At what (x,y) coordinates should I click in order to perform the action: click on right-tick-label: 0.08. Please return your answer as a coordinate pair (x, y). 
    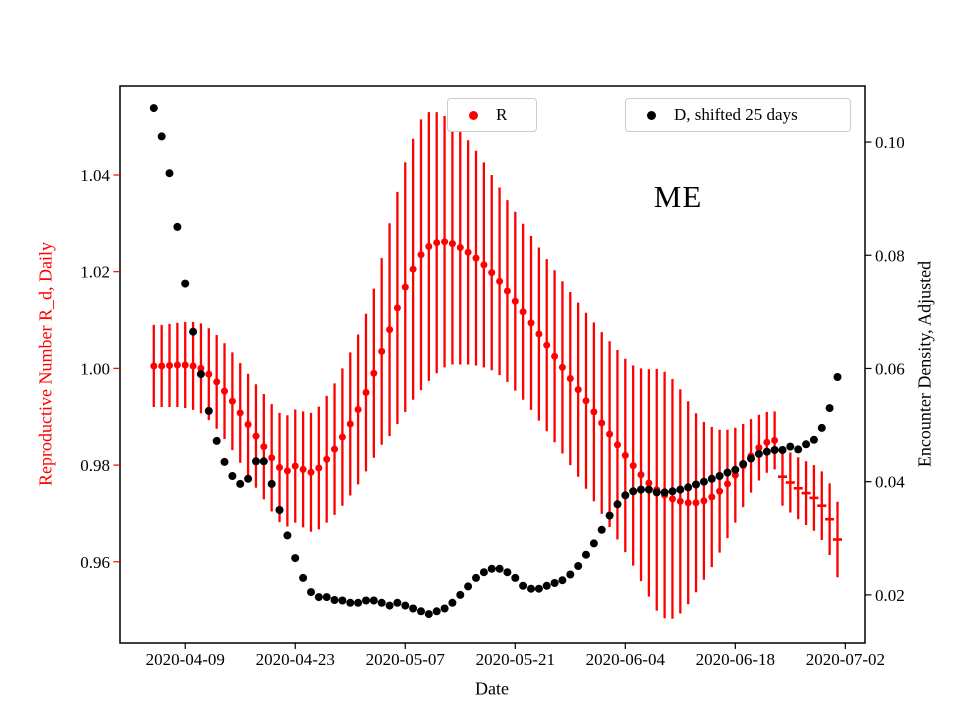
    Looking at the image, I should click on (890, 255).